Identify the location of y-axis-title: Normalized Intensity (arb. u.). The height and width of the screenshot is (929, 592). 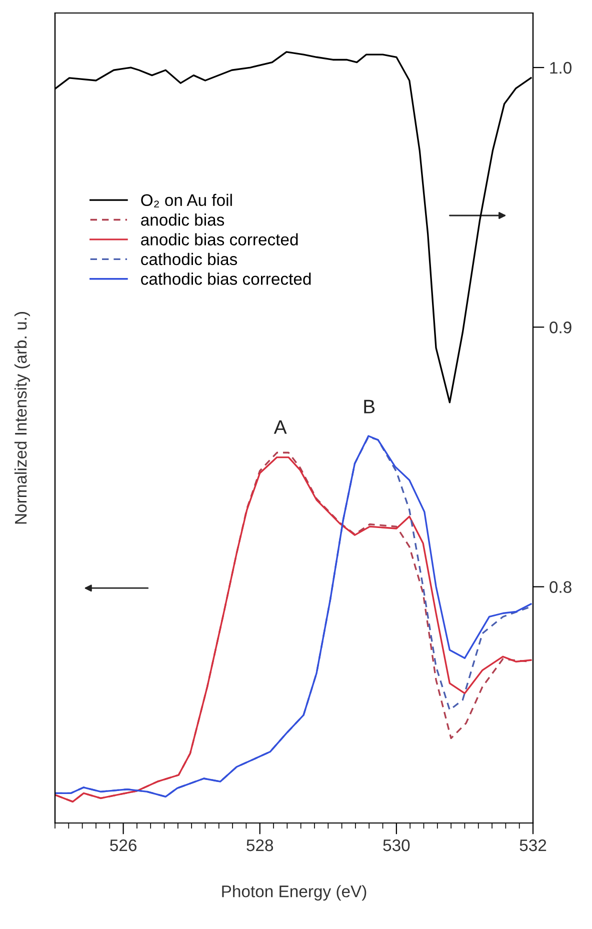
(22, 418).